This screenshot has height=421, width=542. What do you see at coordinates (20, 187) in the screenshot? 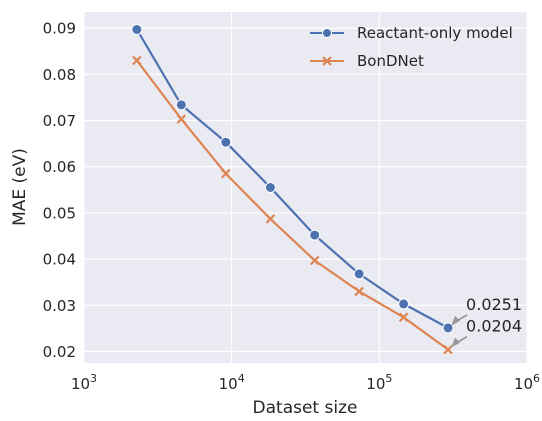
I see `y-axis-label: MAE (eV)` at bounding box center [20, 187].